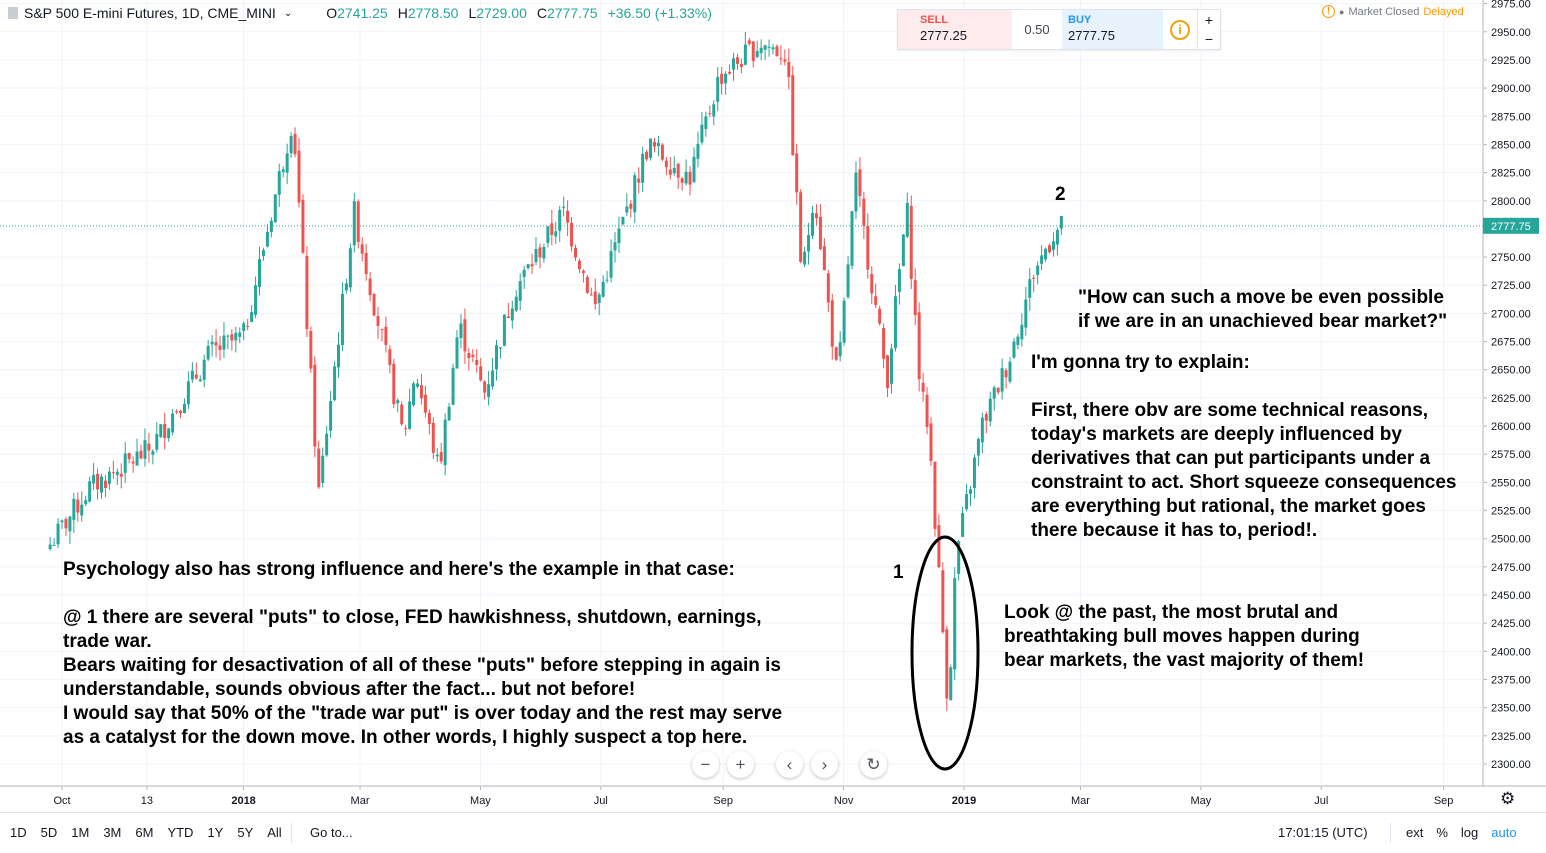 The height and width of the screenshot is (853, 1546). I want to click on buy-price: 2777.75, so click(1091, 35).